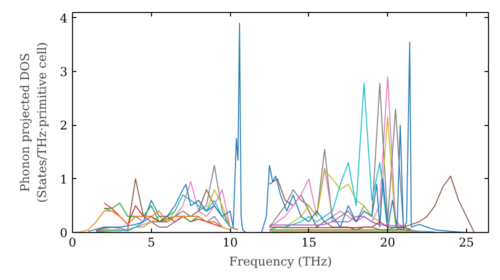  I want to click on x-tick-label: 20, so click(388, 243).